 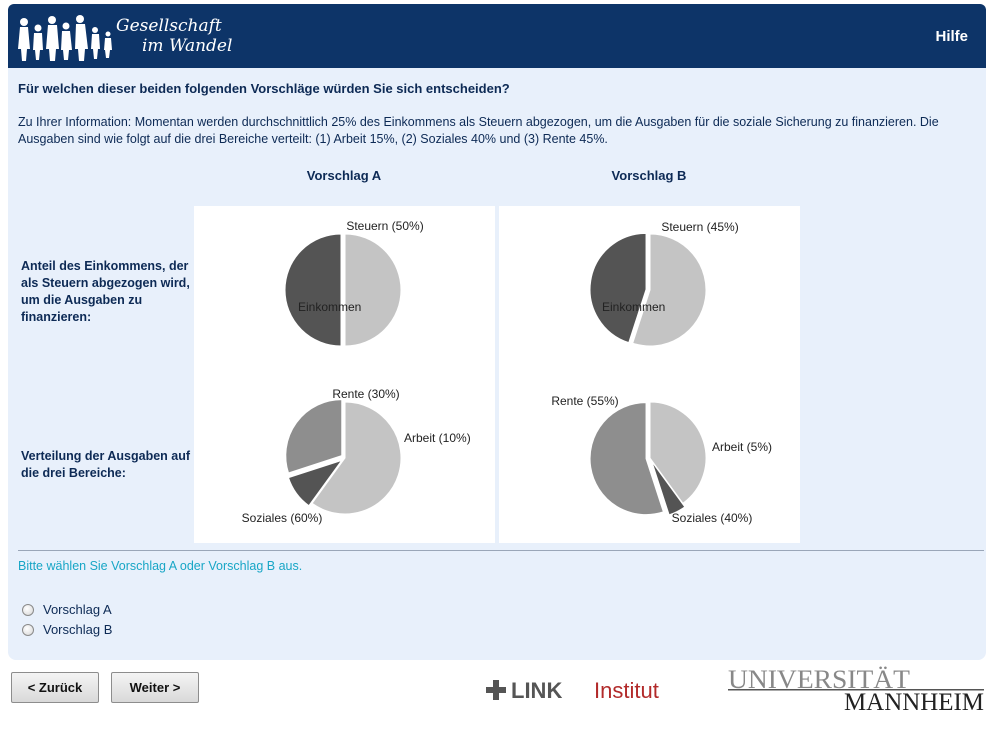 I want to click on option-proposal-a: Vorschlag A, so click(x=67, y=609).